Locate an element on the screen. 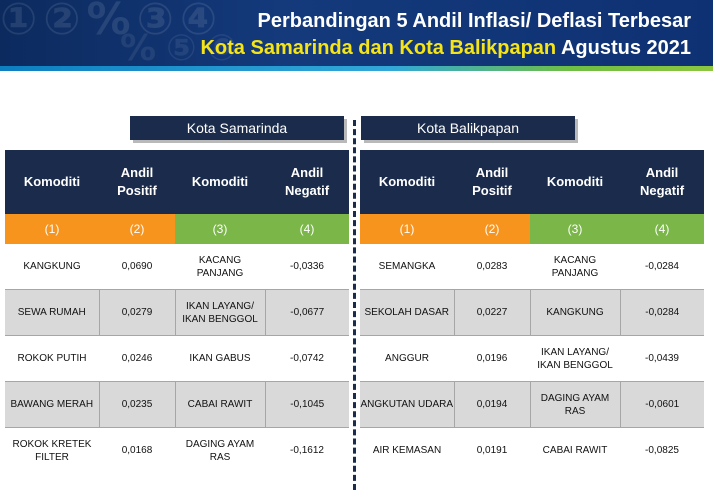 The image size is (713, 494). table-row: SEKOLAH DASAR 0,0227 KANGKUNG -0,0284 is located at coordinates (532, 312).